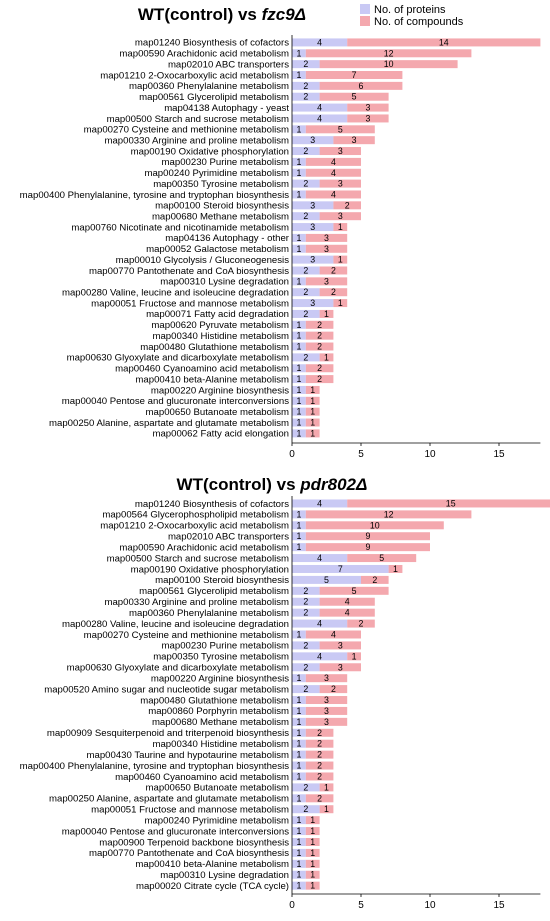 This screenshot has height=921, width=550. What do you see at coordinates (218, 711) in the screenshot?
I see `category-label: map00860 Porphyrin metabolism` at bounding box center [218, 711].